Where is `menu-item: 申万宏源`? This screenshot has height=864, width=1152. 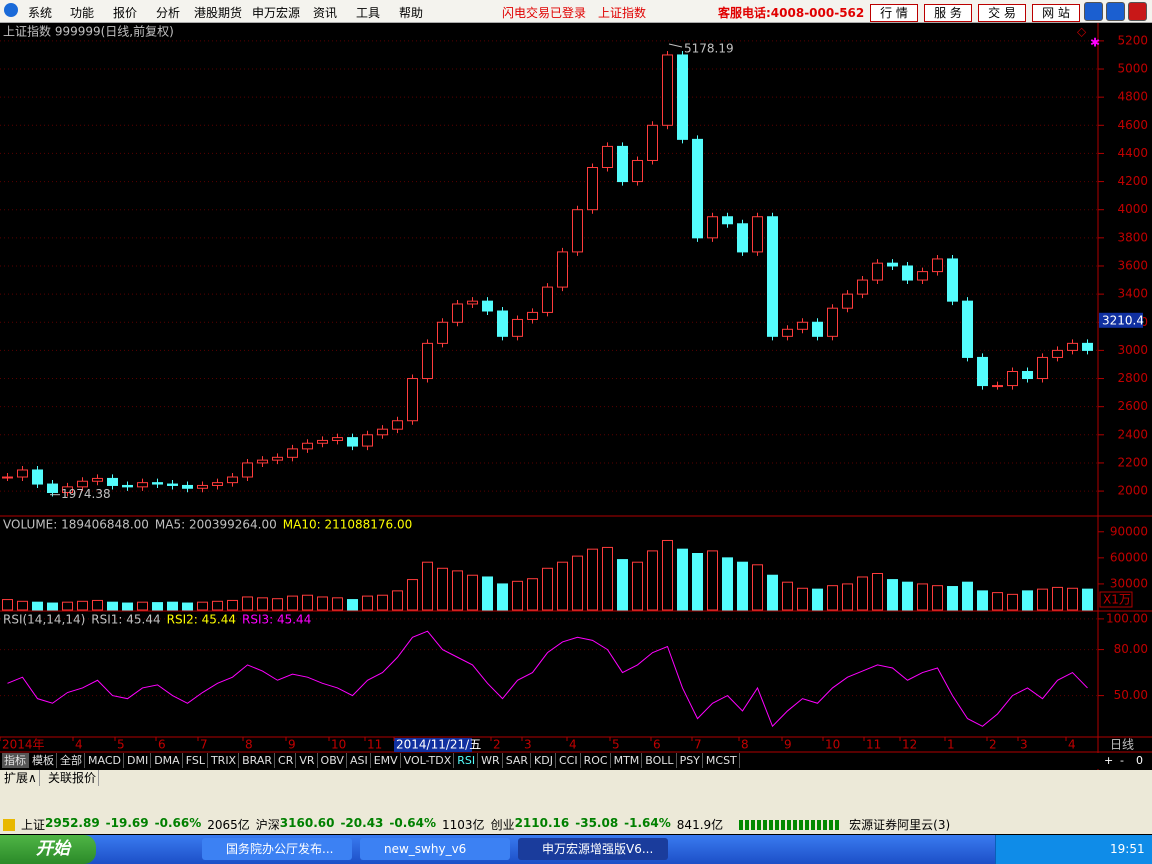
menu-item: 申万宏源 is located at coordinates (276, 13).